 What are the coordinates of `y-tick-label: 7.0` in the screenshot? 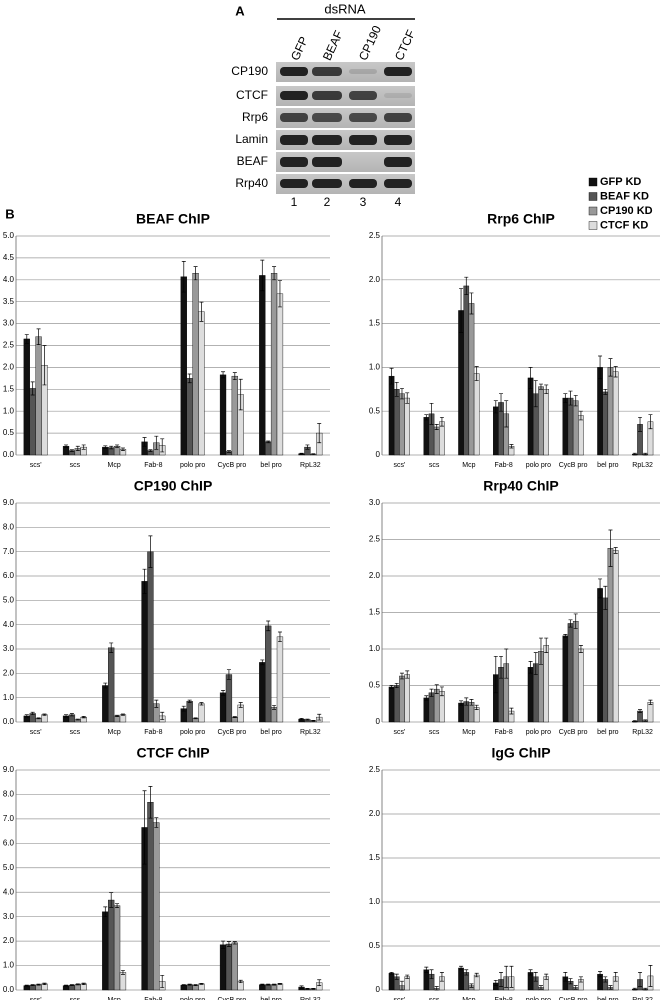 It's located at (9, 551).